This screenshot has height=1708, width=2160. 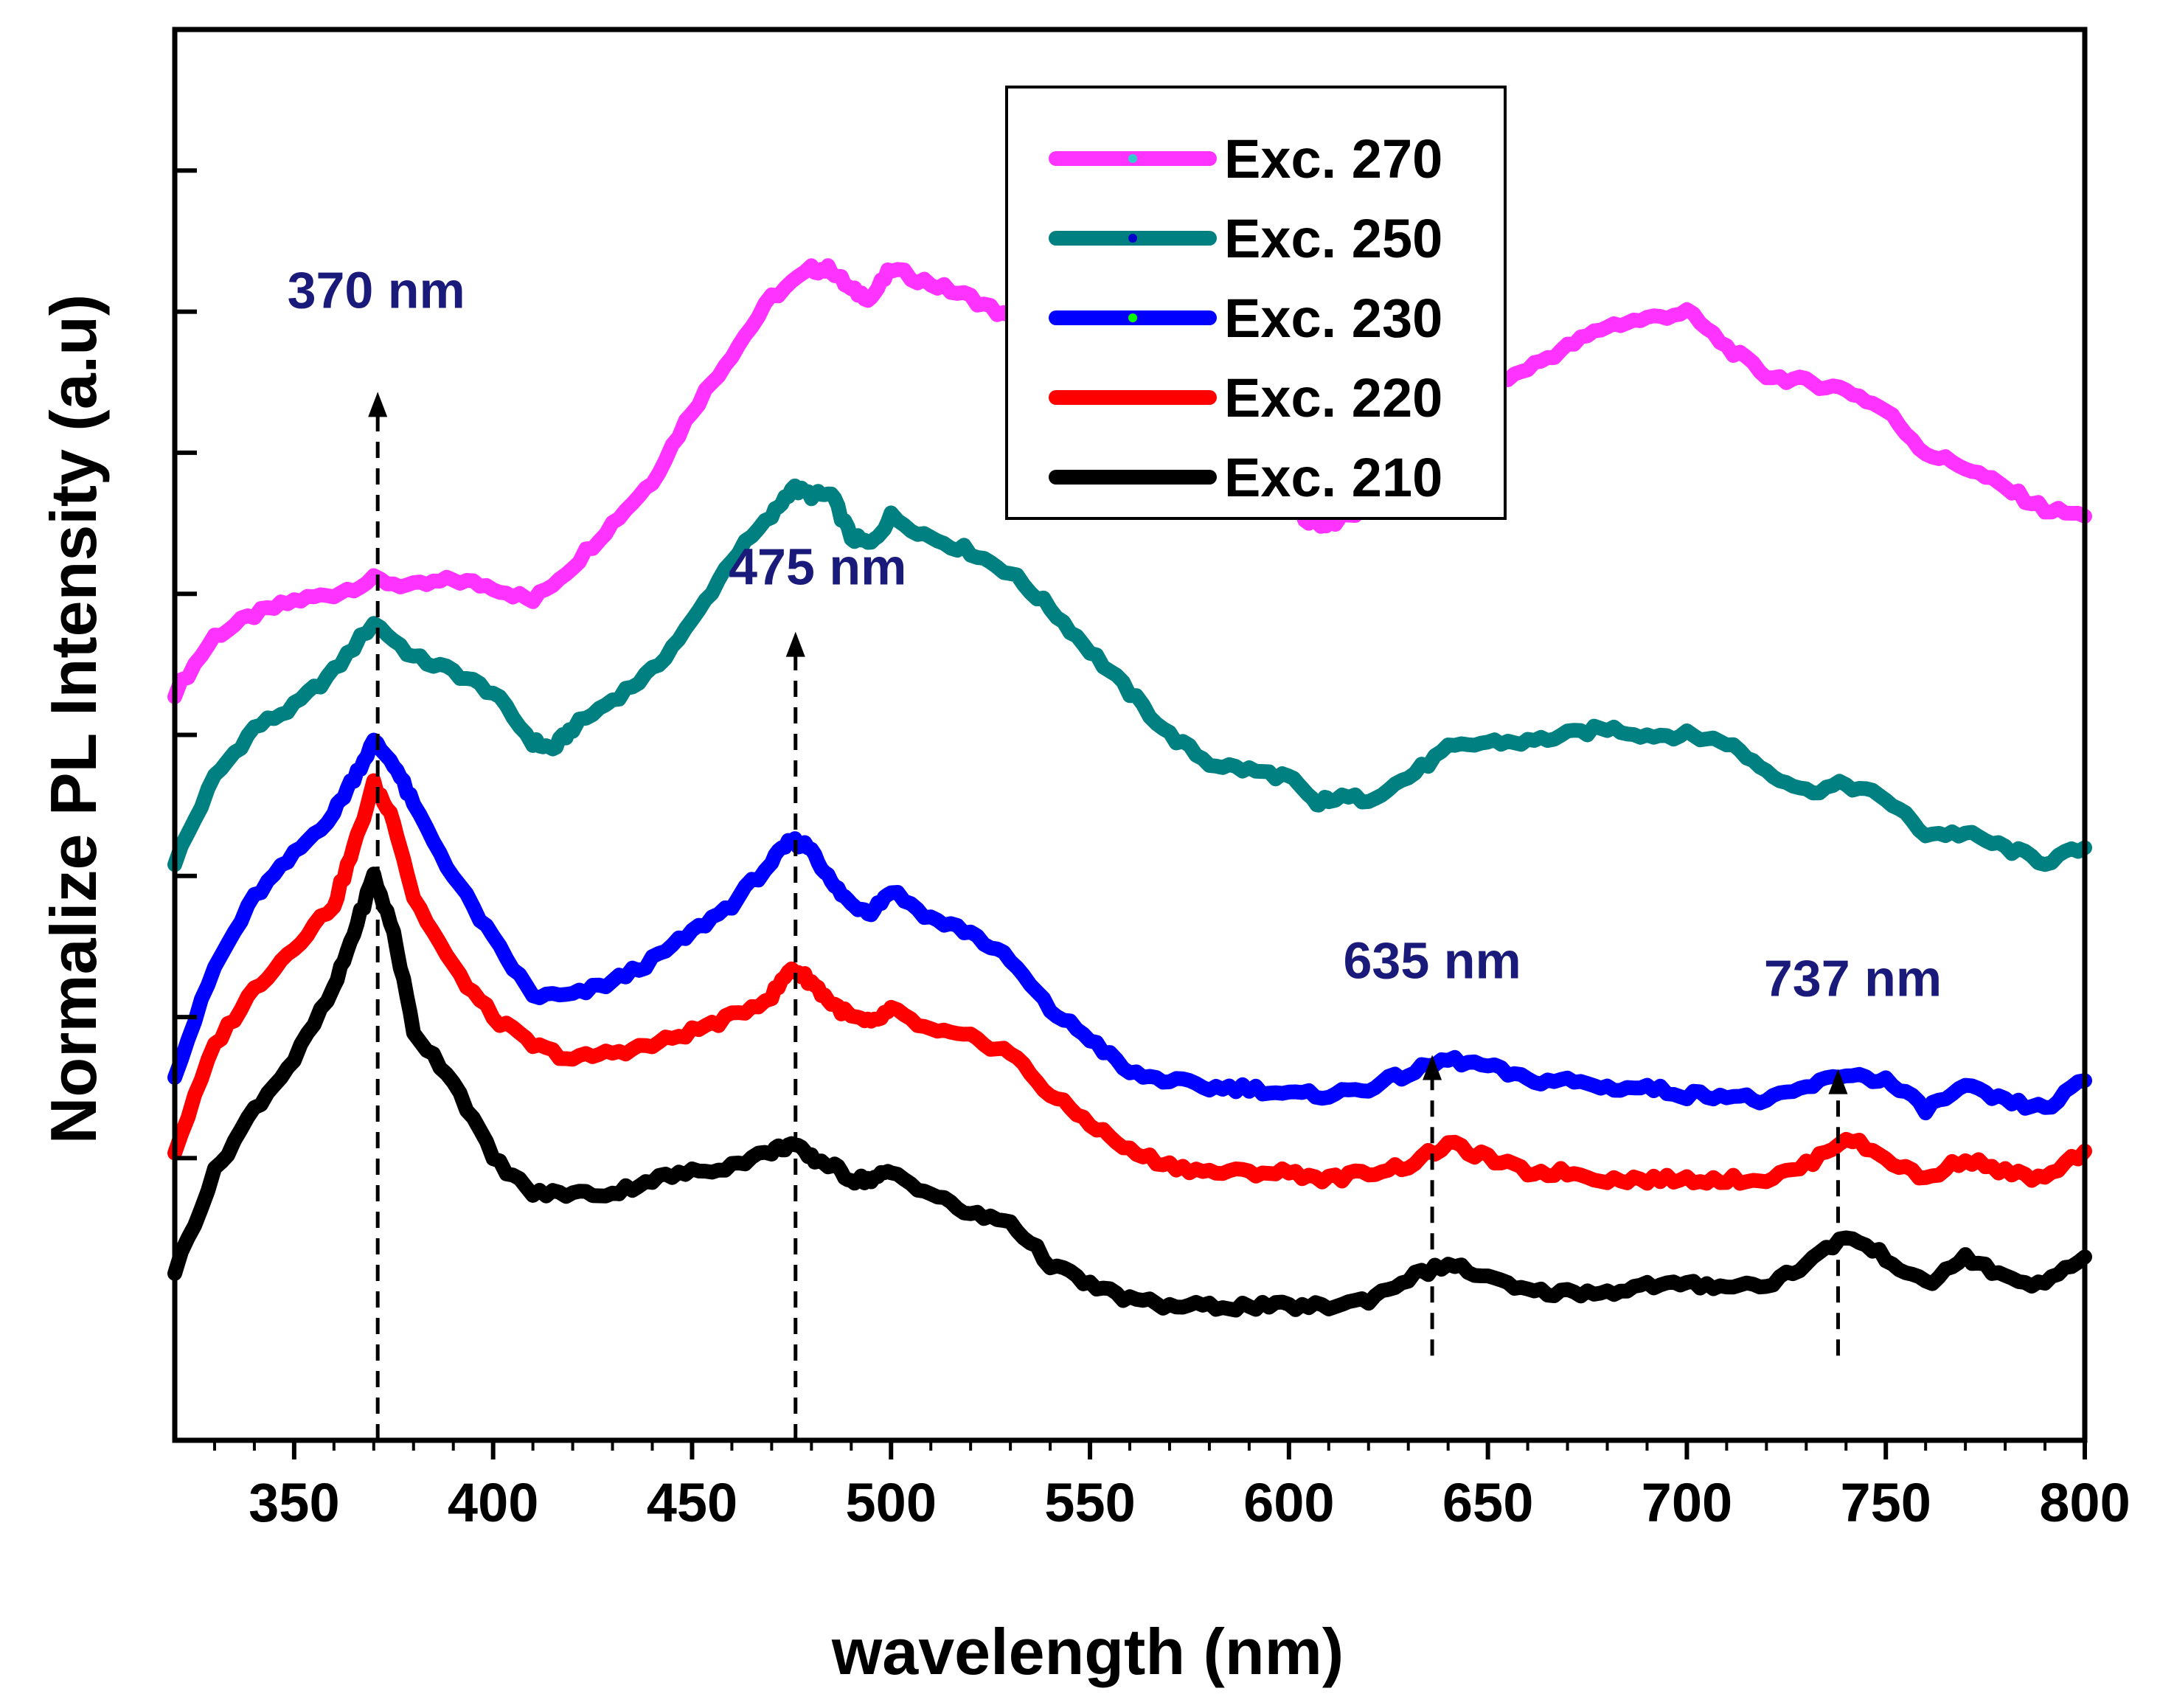 What do you see at coordinates (1853, 978) in the screenshot?
I see `annotation-label: 737 nm` at bounding box center [1853, 978].